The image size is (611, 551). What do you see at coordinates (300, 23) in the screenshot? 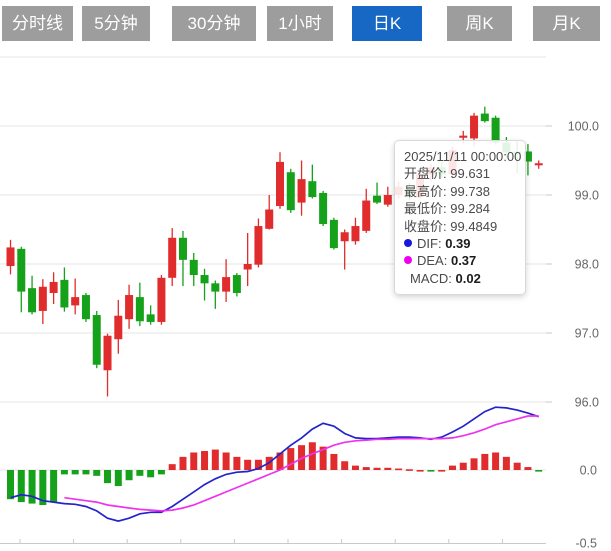
I see `tab-1hour: 1小时` at bounding box center [300, 23].